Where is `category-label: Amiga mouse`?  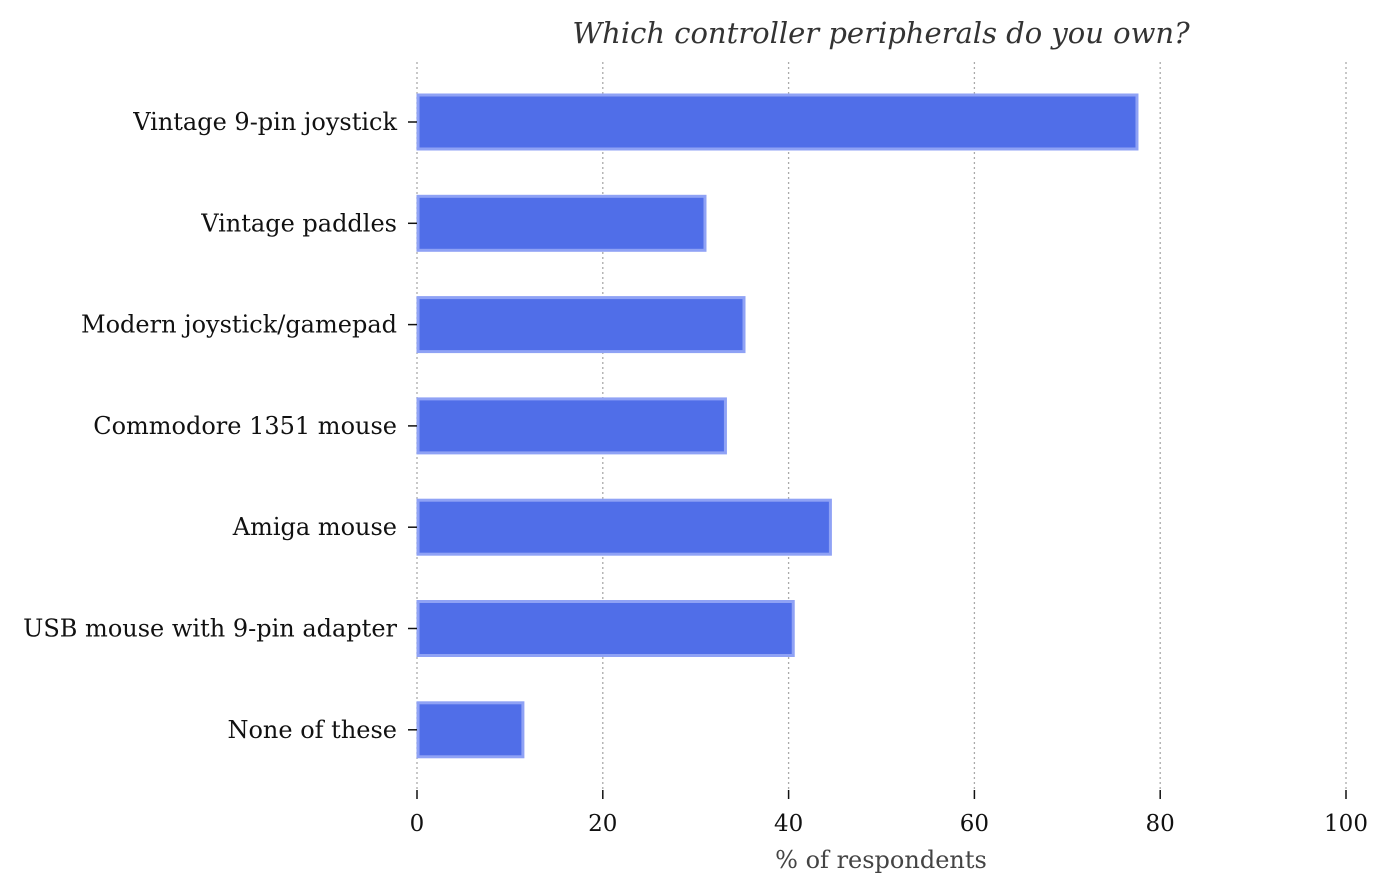 category-label: Amiga mouse is located at coordinates (314, 527).